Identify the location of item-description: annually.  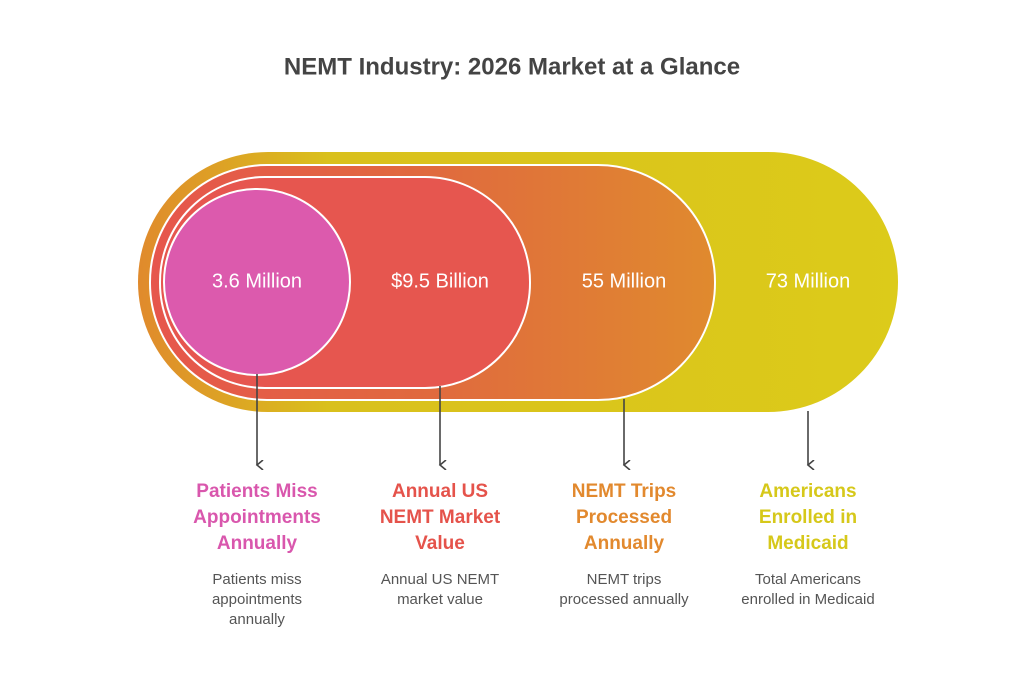
(257, 619).